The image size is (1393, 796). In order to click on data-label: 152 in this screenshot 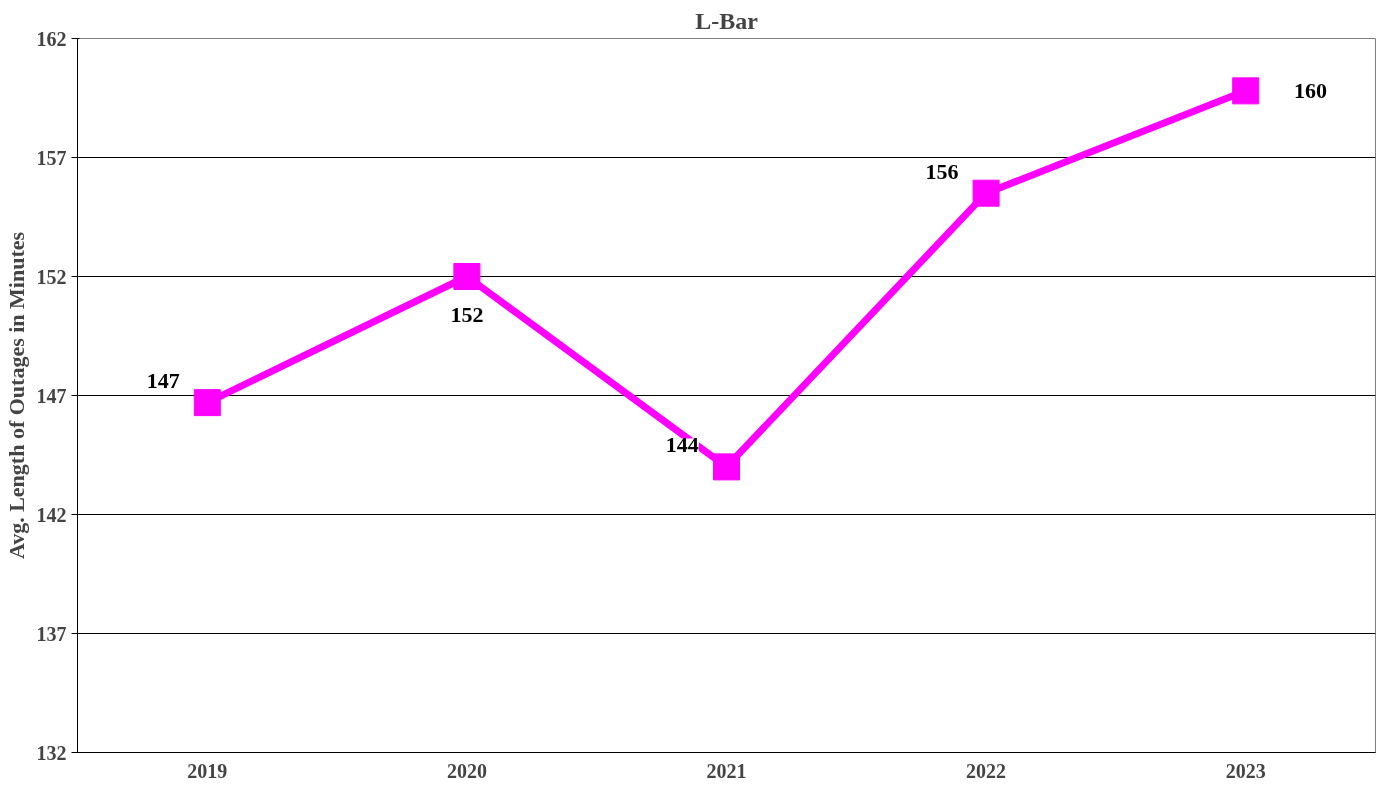, I will do `click(467, 314)`.